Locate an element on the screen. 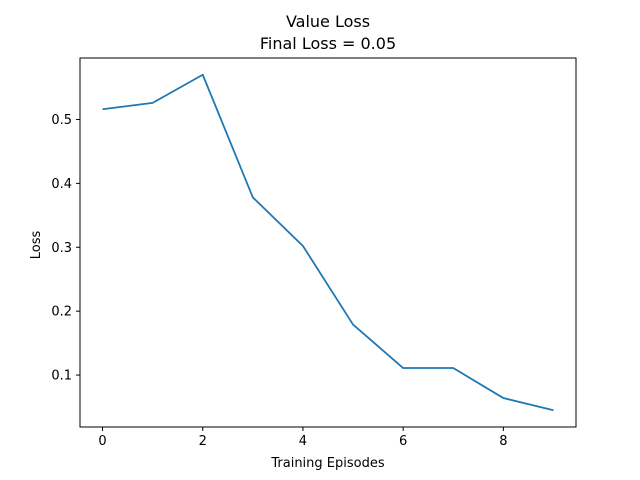 This screenshot has height=480, width=640. y-tick-label: 0.2 is located at coordinates (61, 312).